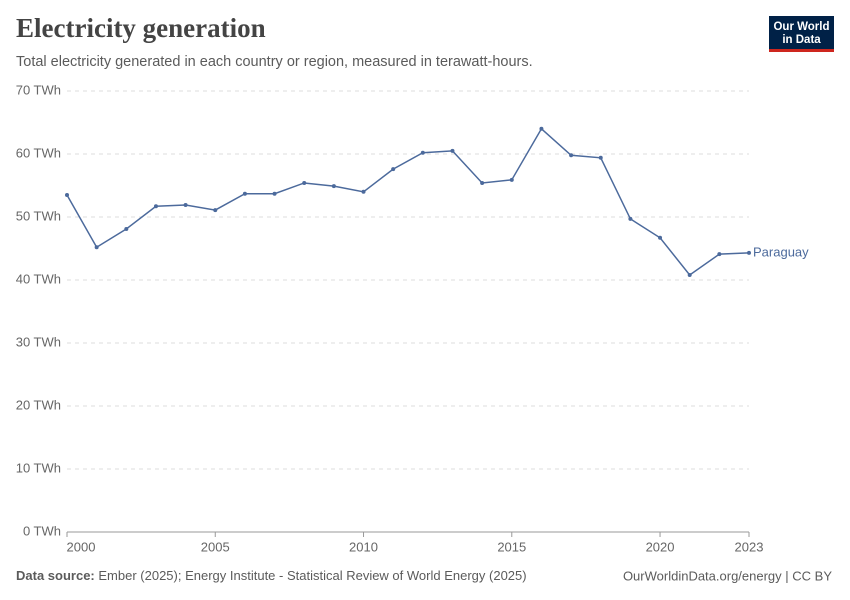 This screenshot has width=850, height=600. Describe the element at coordinates (363, 546) in the screenshot. I see `x-tick-label: 2010` at that location.